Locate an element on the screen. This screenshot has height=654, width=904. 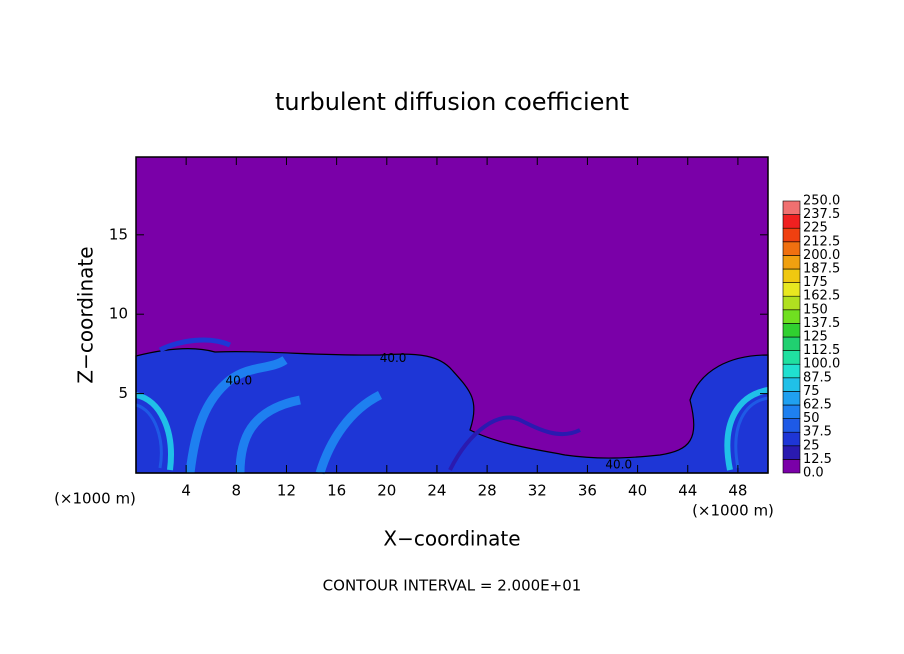
colorbar-label: 162.5 is located at coordinates (821, 296).